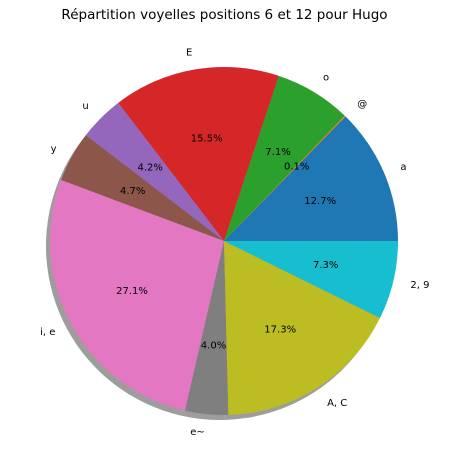  I want to click on slice-percent-label: 4.7%, so click(132, 191).